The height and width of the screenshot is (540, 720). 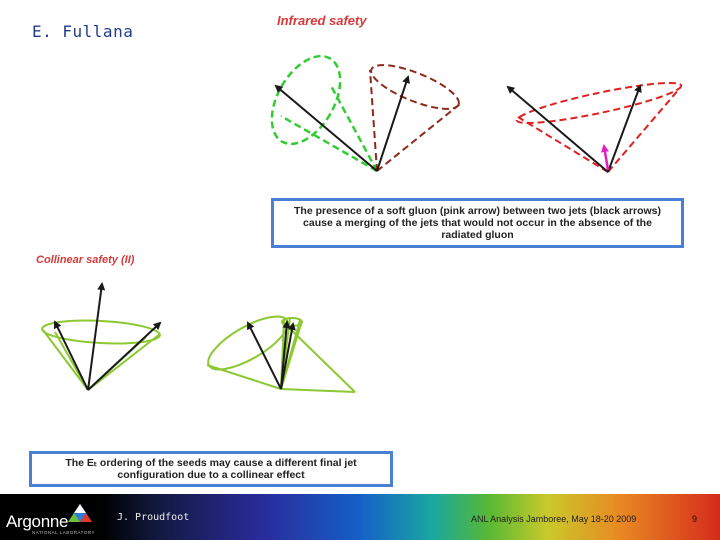 I want to click on footer-bar, so click(x=360, y=517).